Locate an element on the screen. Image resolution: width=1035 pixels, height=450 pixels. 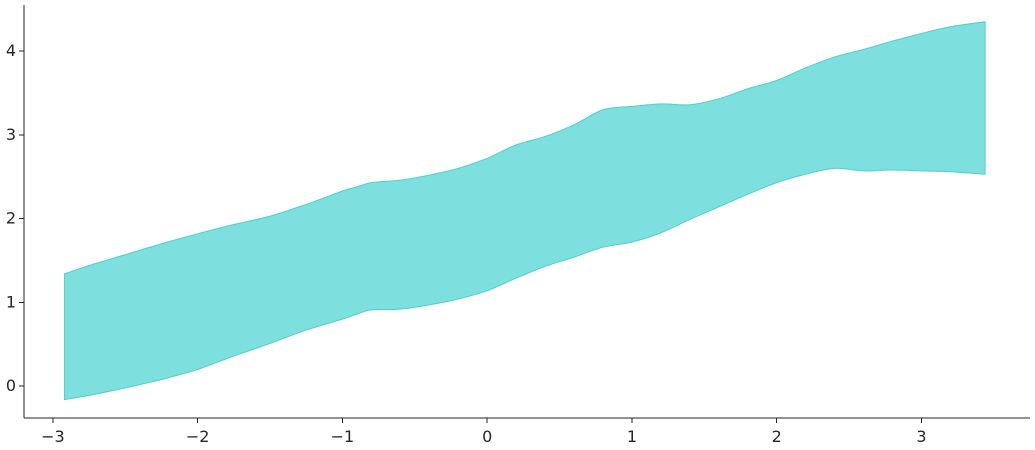
x-tick-label: −3 is located at coordinates (53, 436).